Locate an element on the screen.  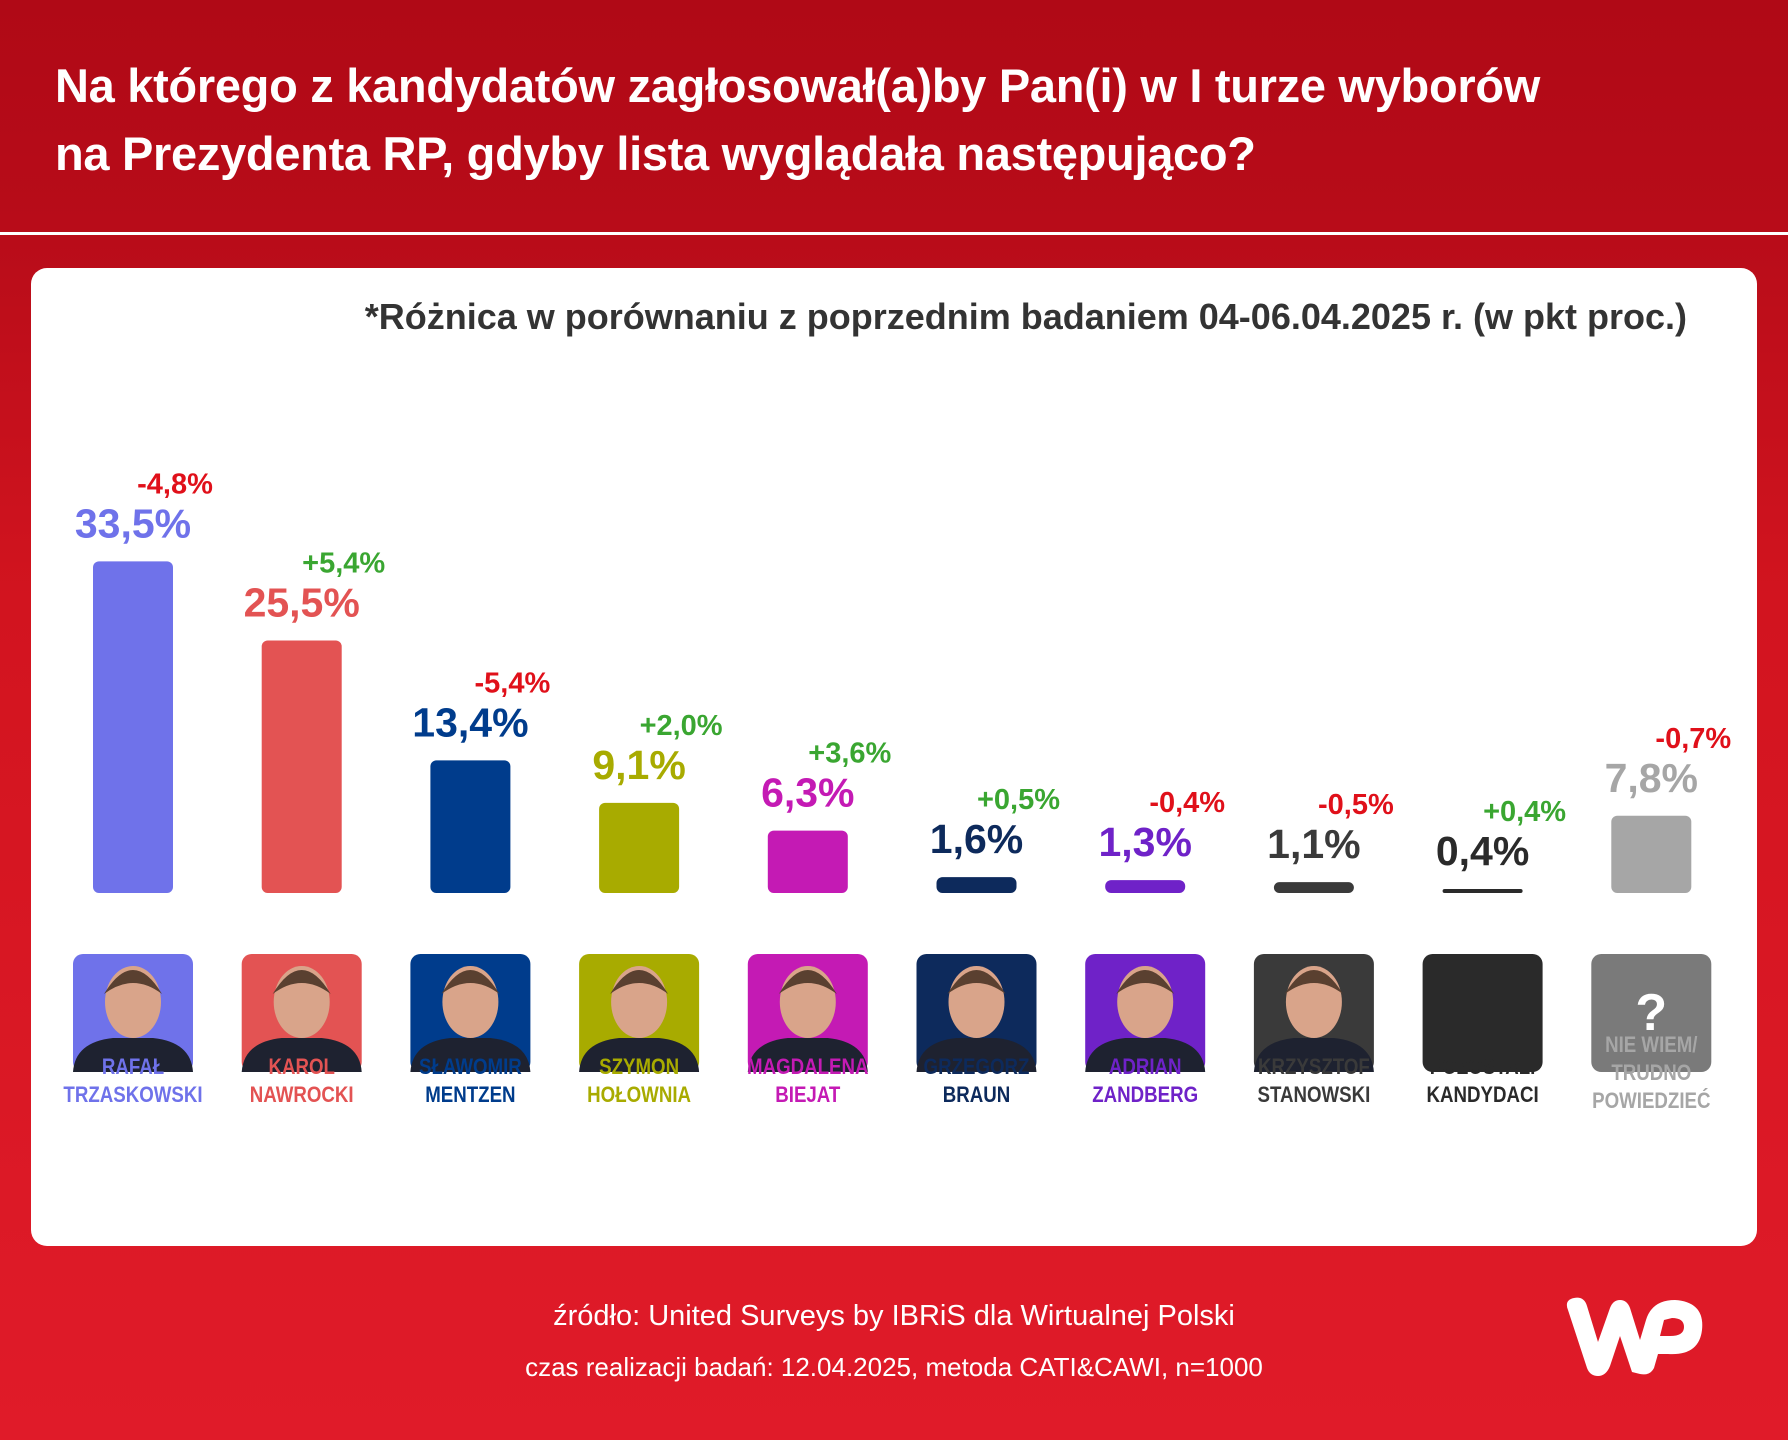
change-label: +5,4% is located at coordinates (343, 564).